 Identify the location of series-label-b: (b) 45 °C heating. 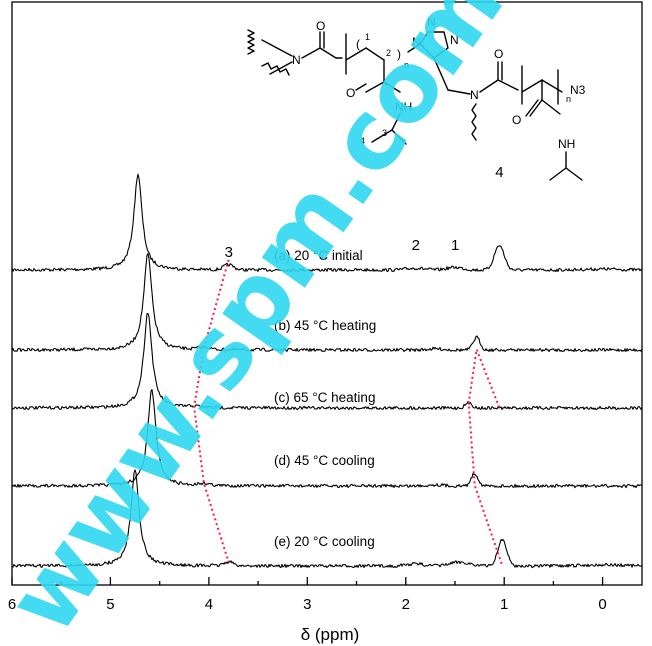
(325, 325).